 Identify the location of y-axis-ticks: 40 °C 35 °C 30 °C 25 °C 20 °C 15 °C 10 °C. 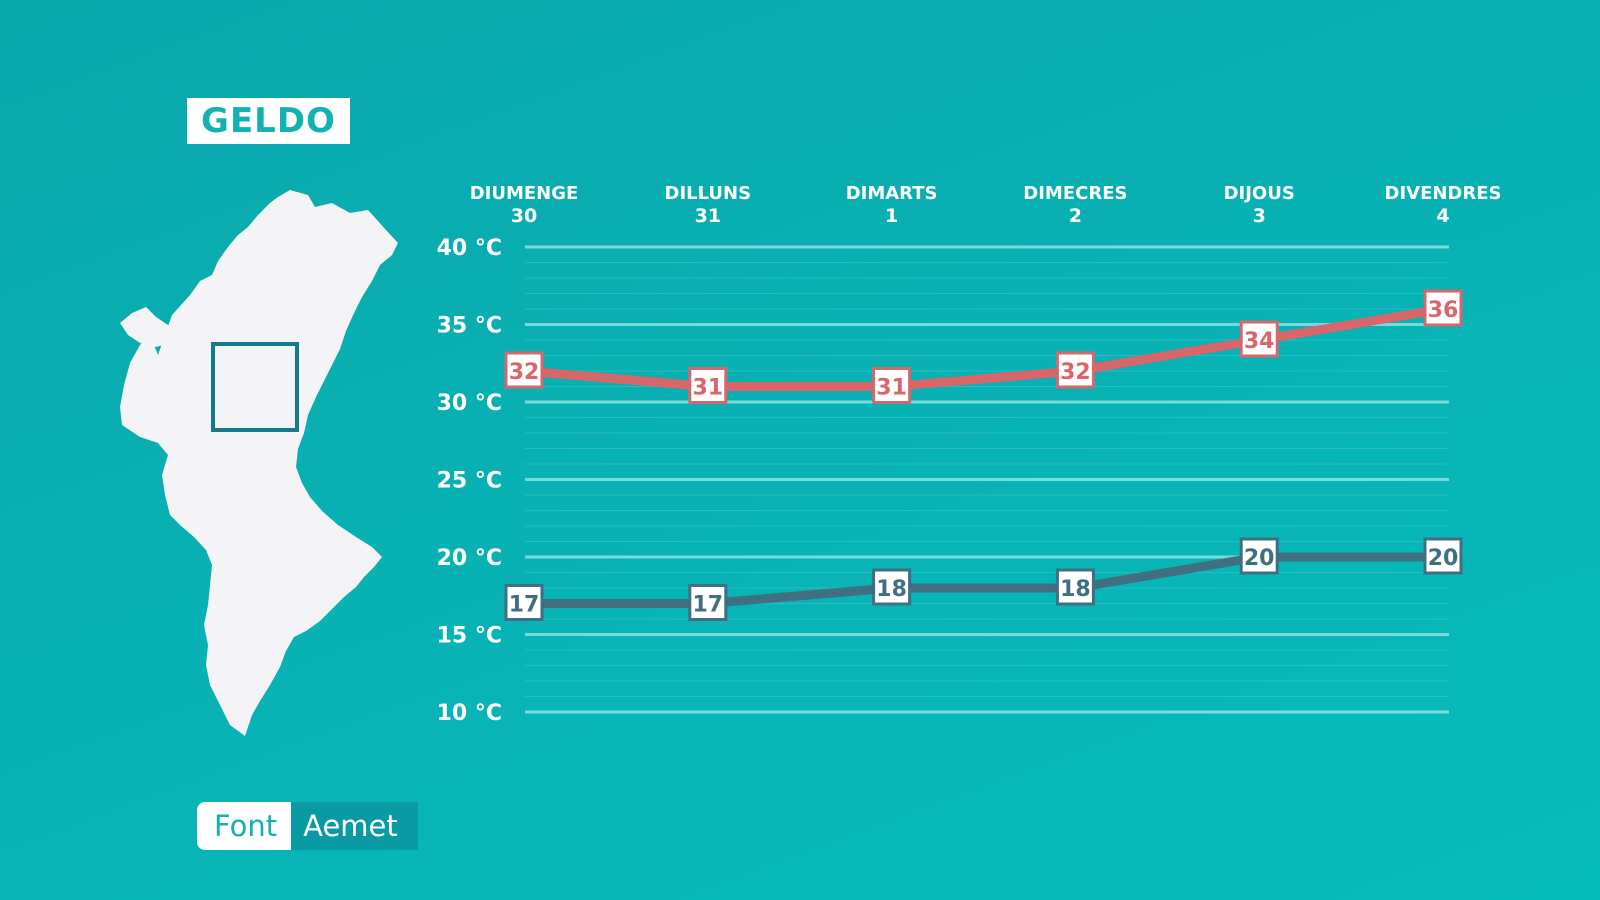
(469, 481).